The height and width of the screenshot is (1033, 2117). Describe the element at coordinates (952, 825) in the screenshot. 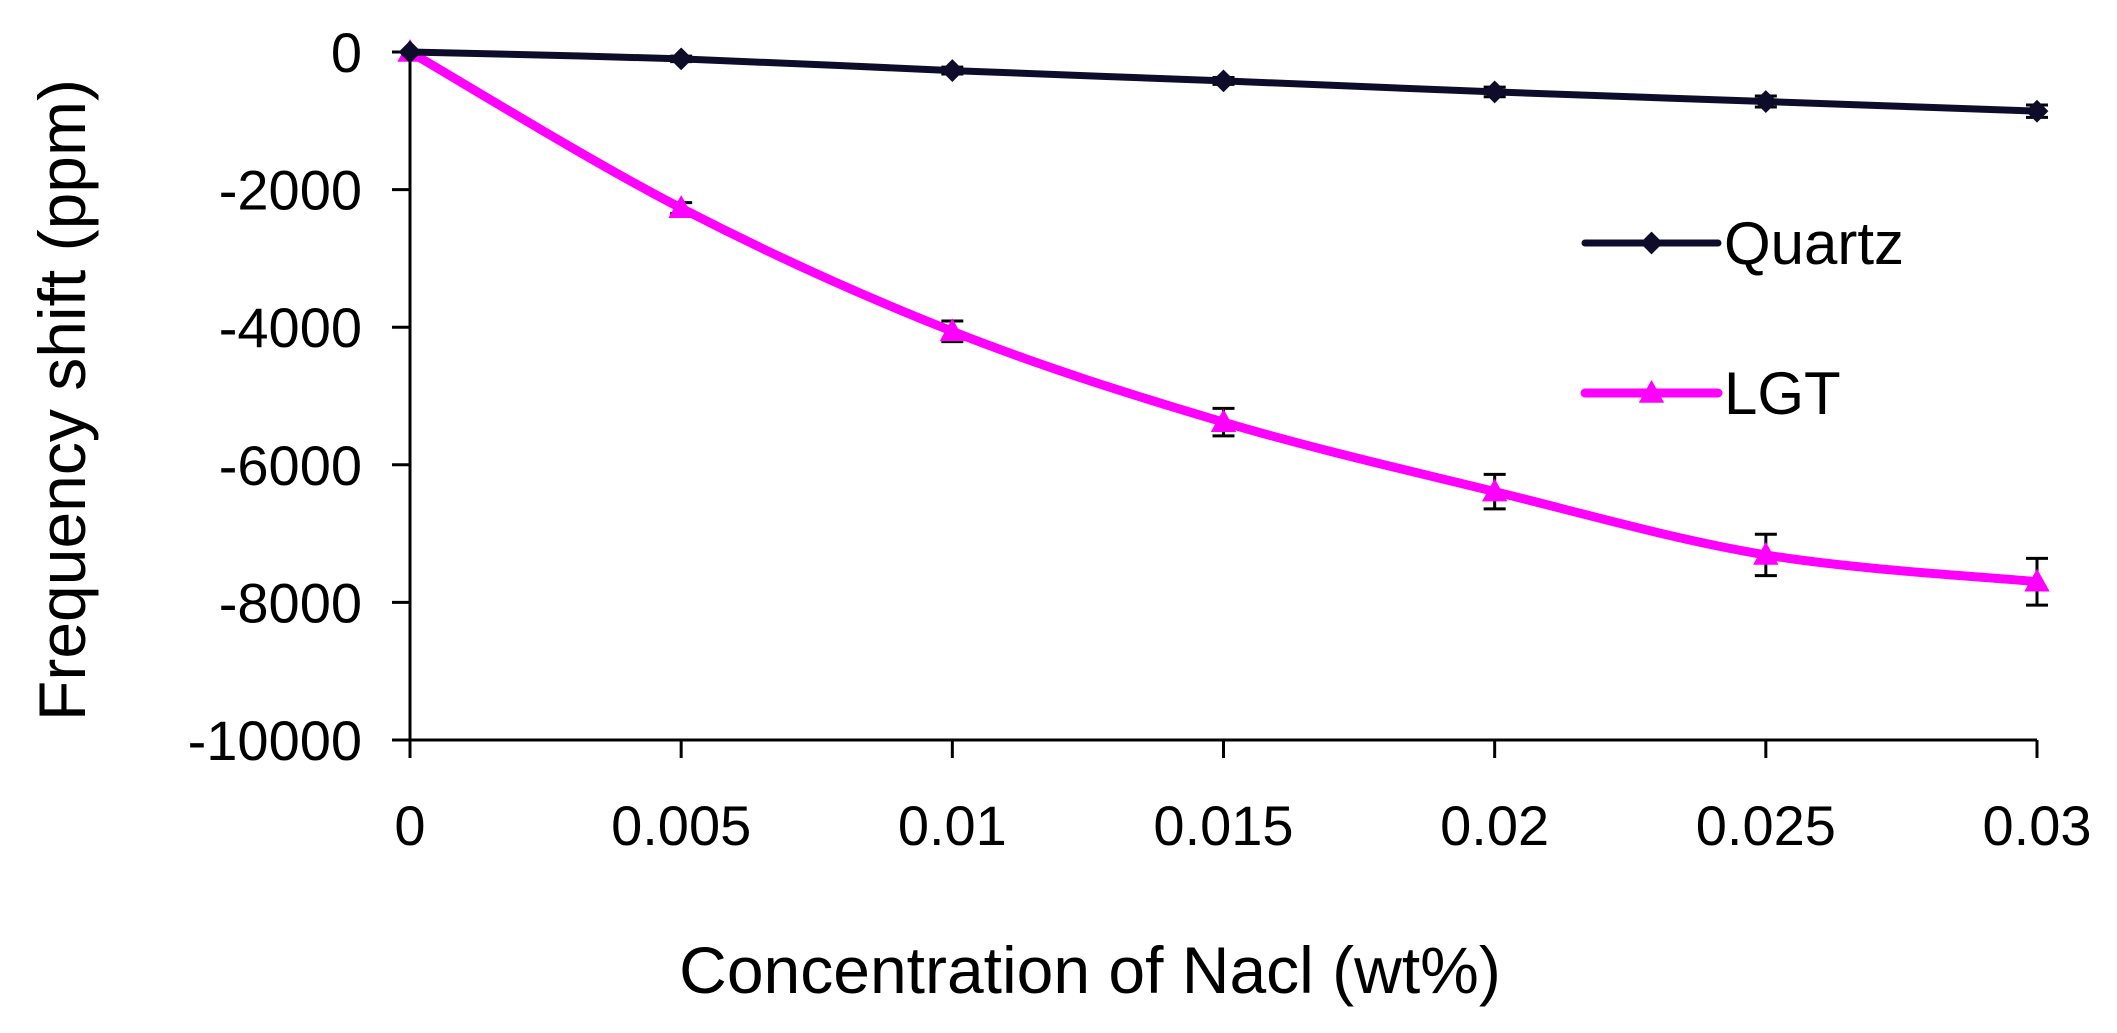

I see `x-tick-label: 0.01` at that location.